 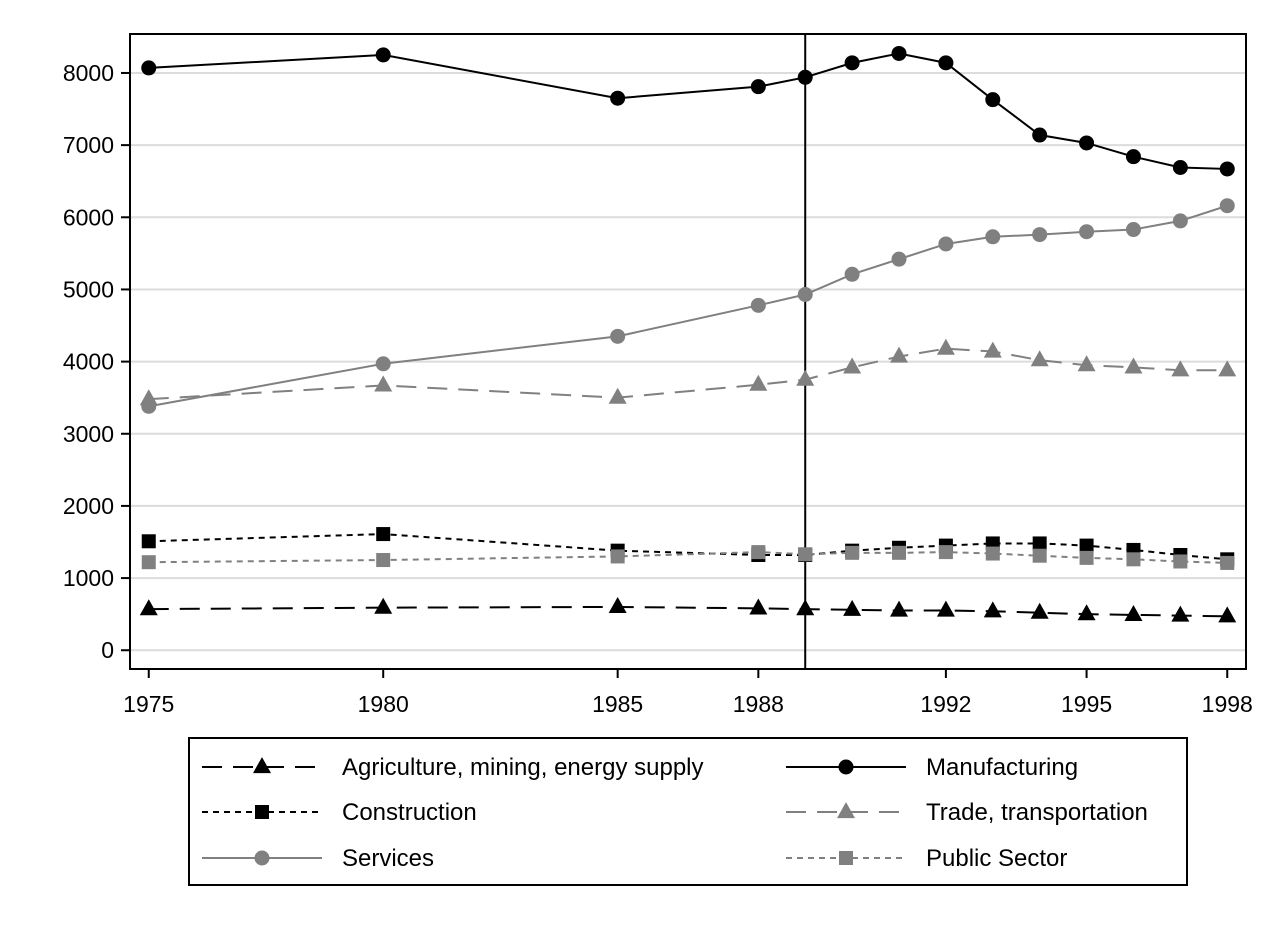 I want to click on legend-item: Public Sector, so click(x=926, y=858).